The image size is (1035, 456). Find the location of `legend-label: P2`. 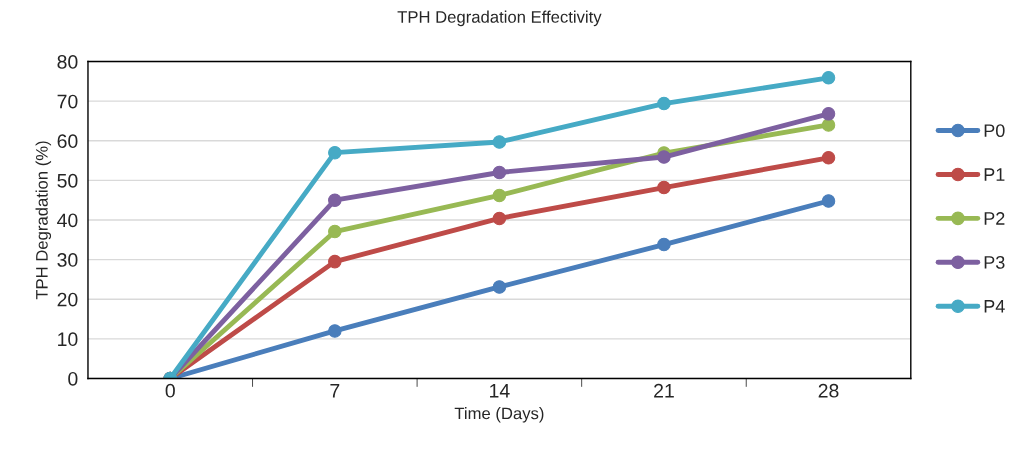

legend-label: P2 is located at coordinates (994, 218).